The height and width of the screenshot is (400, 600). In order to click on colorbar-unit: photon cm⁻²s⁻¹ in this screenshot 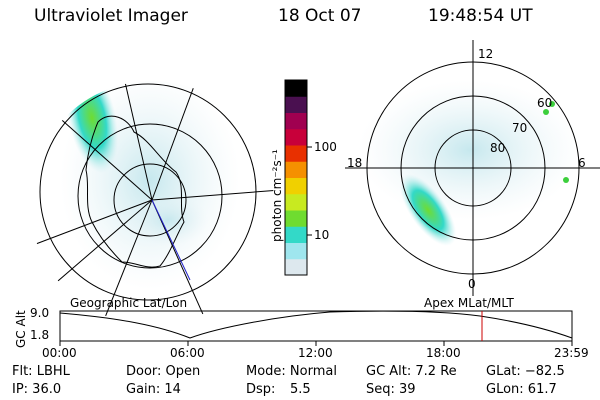, I will do `click(277, 195)`.